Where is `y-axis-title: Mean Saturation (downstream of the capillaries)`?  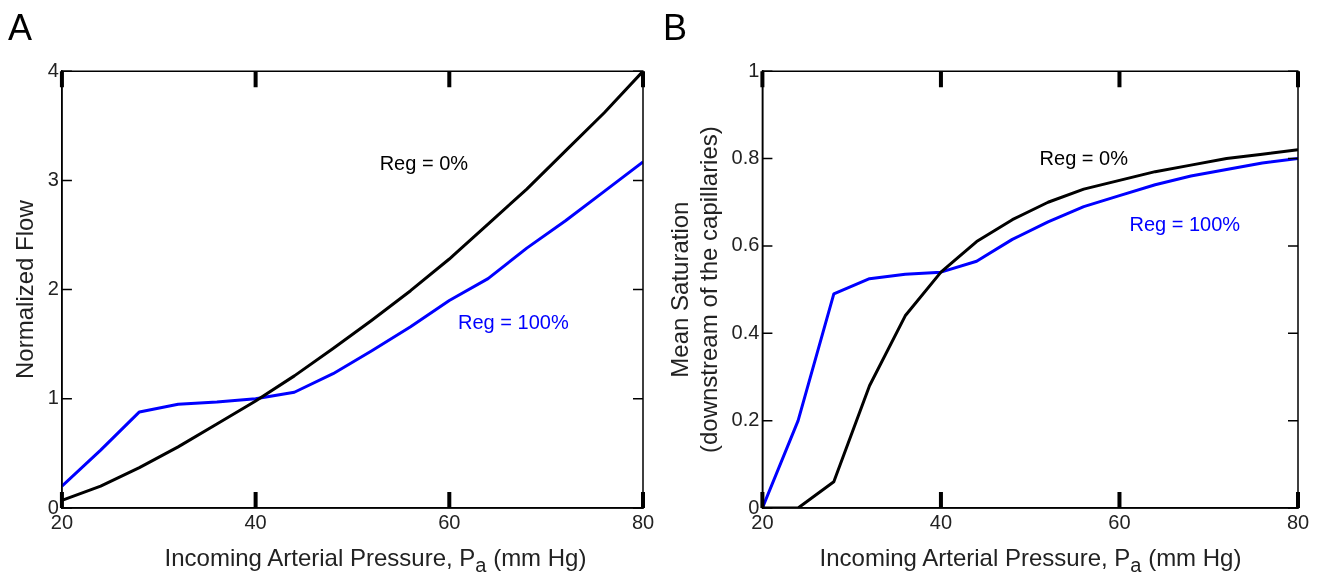 y-axis-title: Mean Saturation (downstream of the capillaries) is located at coordinates (694, 290).